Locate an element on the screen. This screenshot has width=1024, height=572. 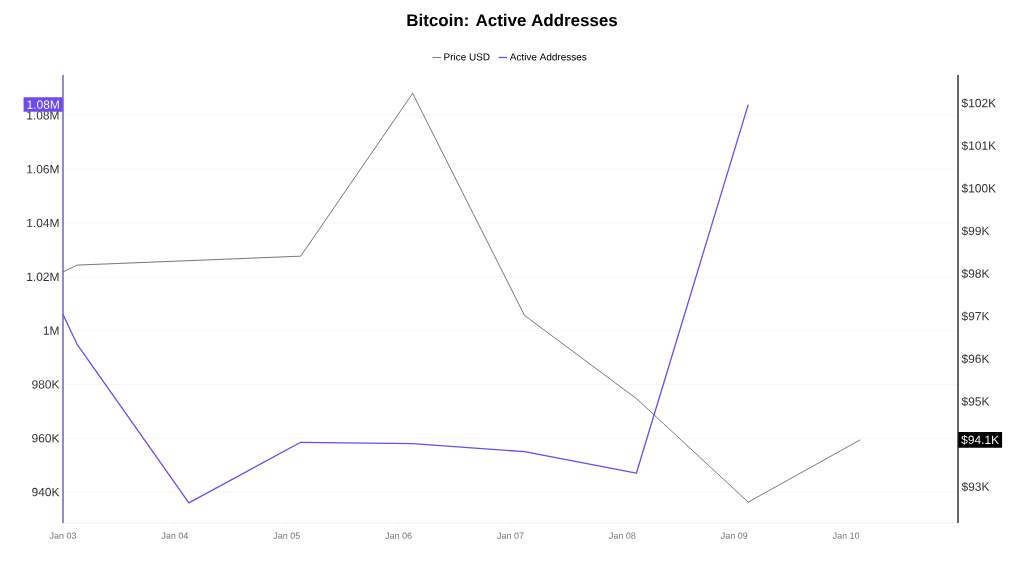
y2-tick-label: $99K is located at coordinates (975, 231).